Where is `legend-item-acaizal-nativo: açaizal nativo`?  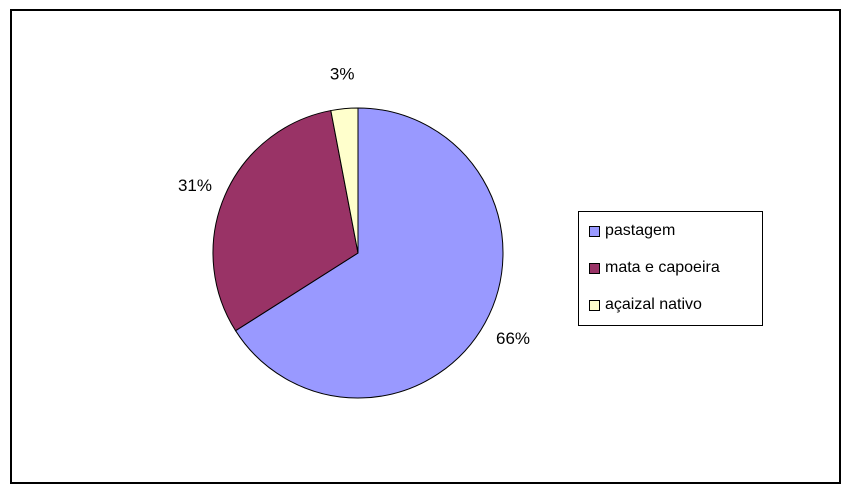 legend-item-acaizal-nativo: açaizal nativo is located at coordinates (645, 305).